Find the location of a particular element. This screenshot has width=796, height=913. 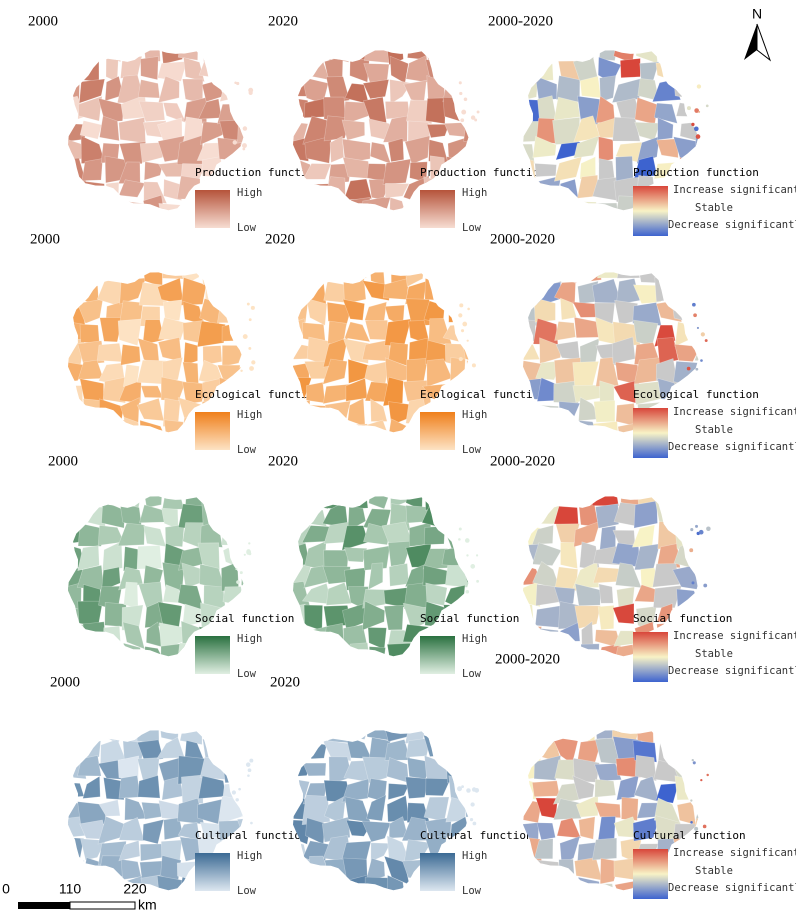

function-label: Production function is located at coordinates (483, 172).